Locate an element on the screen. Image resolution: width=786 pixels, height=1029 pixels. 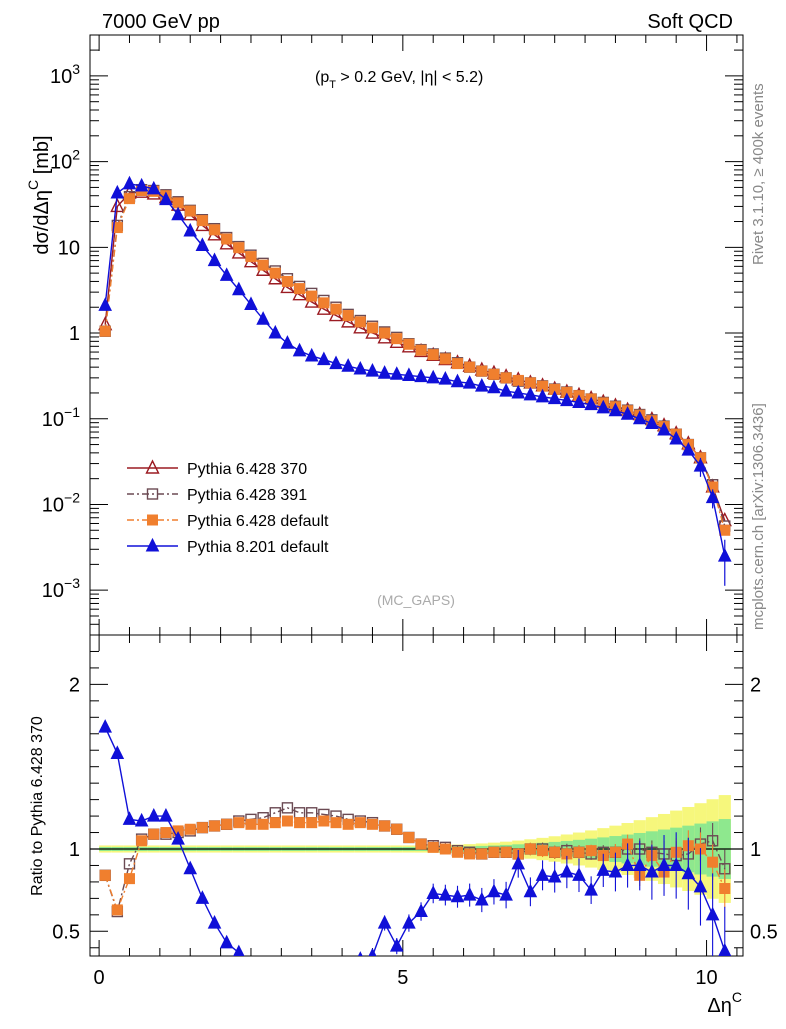
ratio-y-tick-label-right: 1 is located at coordinates (755, 850).